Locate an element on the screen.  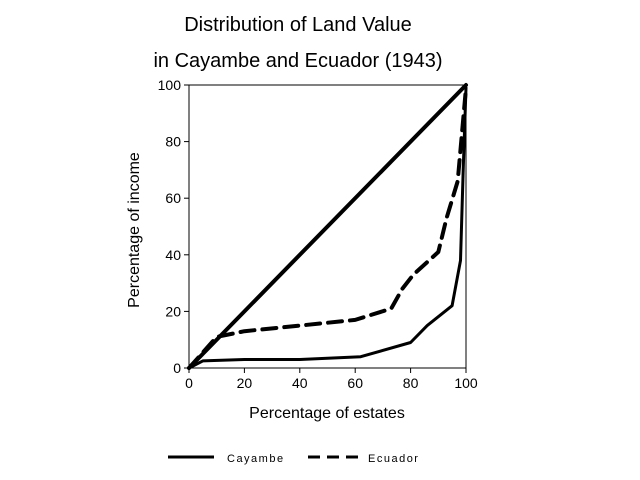
x-axis-label: Percentage of estates is located at coordinates (327, 413).